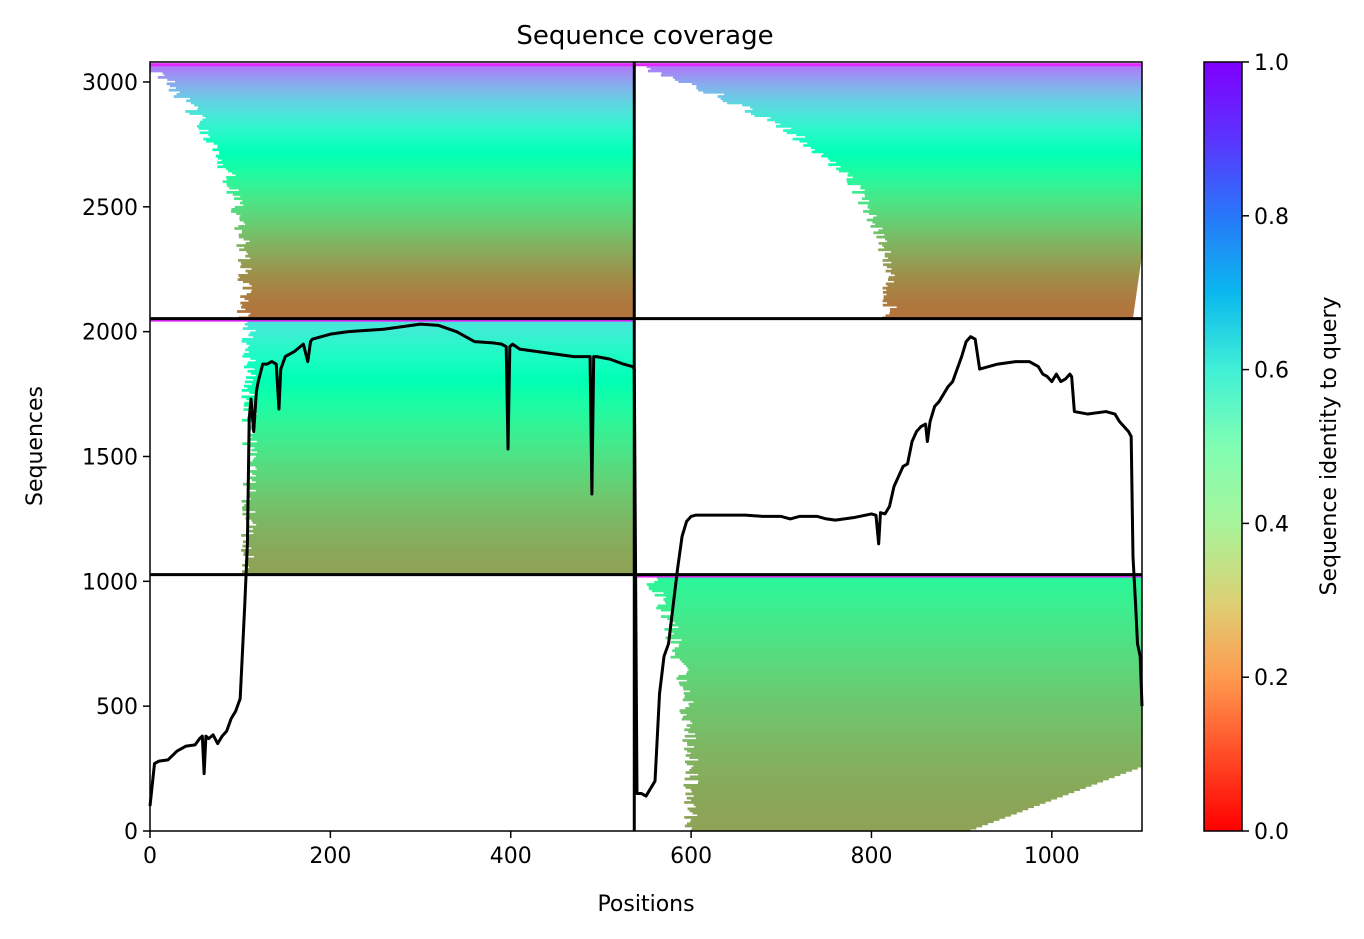 This screenshot has width=1364, height=939. Describe the element at coordinates (1052, 856) in the screenshot. I see `x-tick-label: 1000` at that location.